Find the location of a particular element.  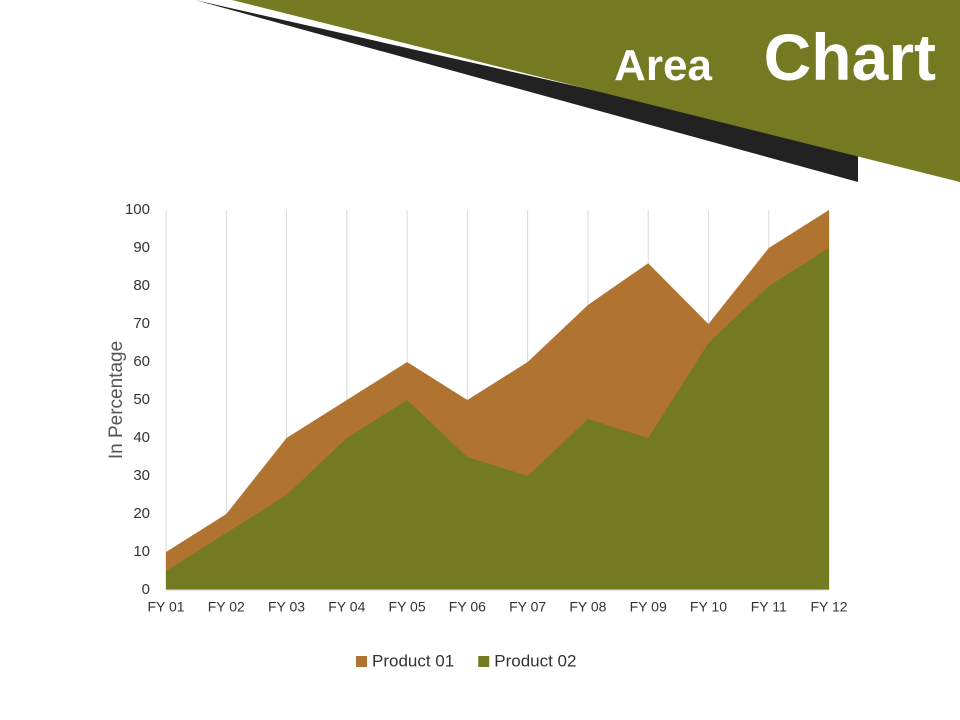

x-tick-label: FY 02 is located at coordinates (226, 607).